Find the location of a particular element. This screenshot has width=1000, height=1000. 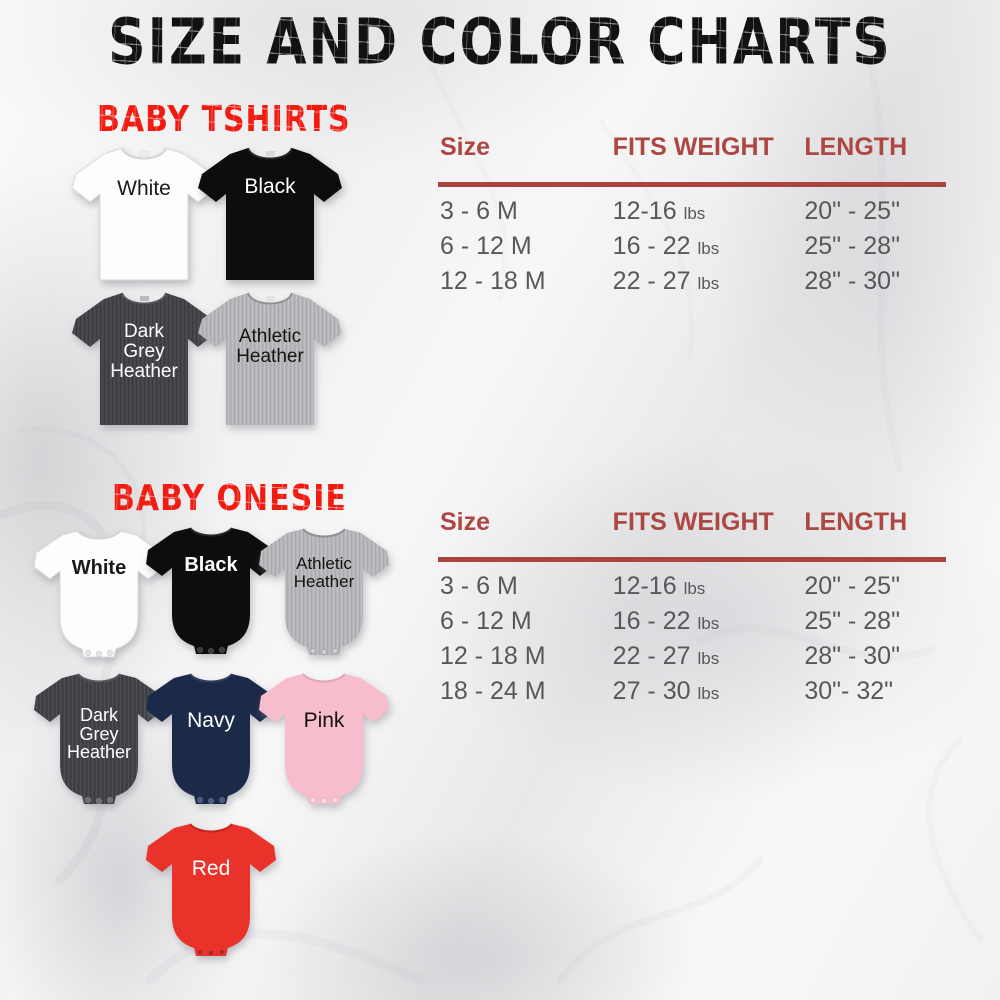

page-title: SIZE AND COLOR CHARTS is located at coordinates (500, 43).